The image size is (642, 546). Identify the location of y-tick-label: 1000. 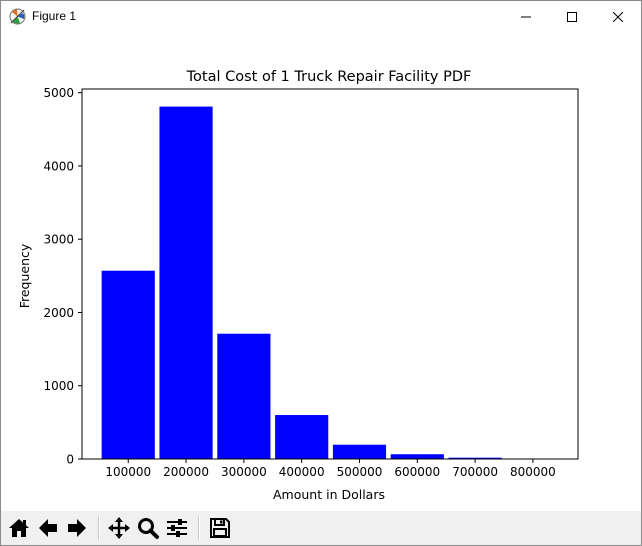
(58, 386).